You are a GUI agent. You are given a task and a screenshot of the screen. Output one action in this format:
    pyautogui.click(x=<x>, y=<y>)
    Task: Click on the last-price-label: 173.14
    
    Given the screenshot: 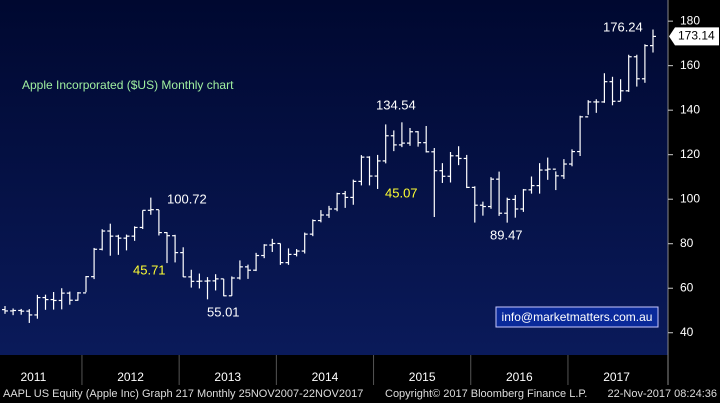 What is the action you would take?
    pyautogui.click(x=696, y=36)
    